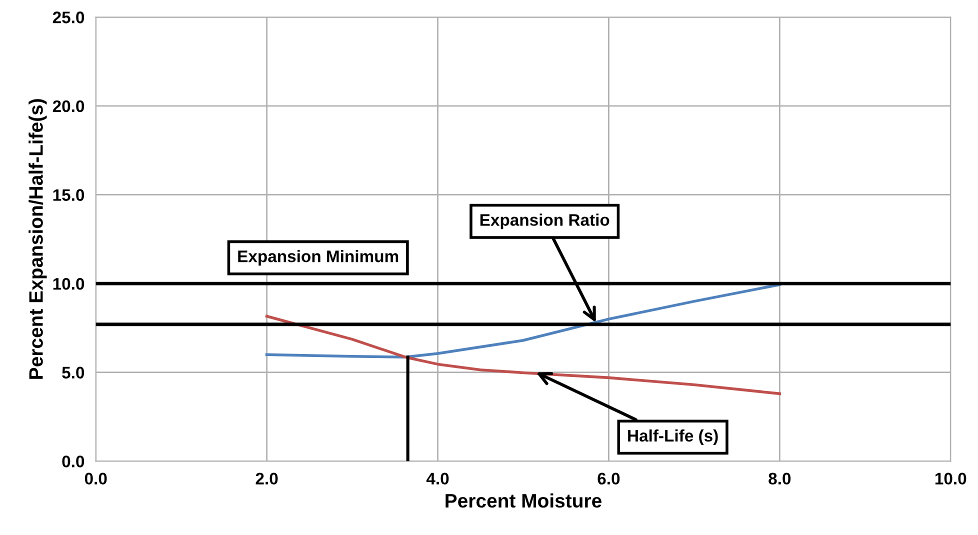  What do you see at coordinates (68, 195) in the screenshot?
I see `y-tick-label: 15.0` at bounding box center [68, 195].